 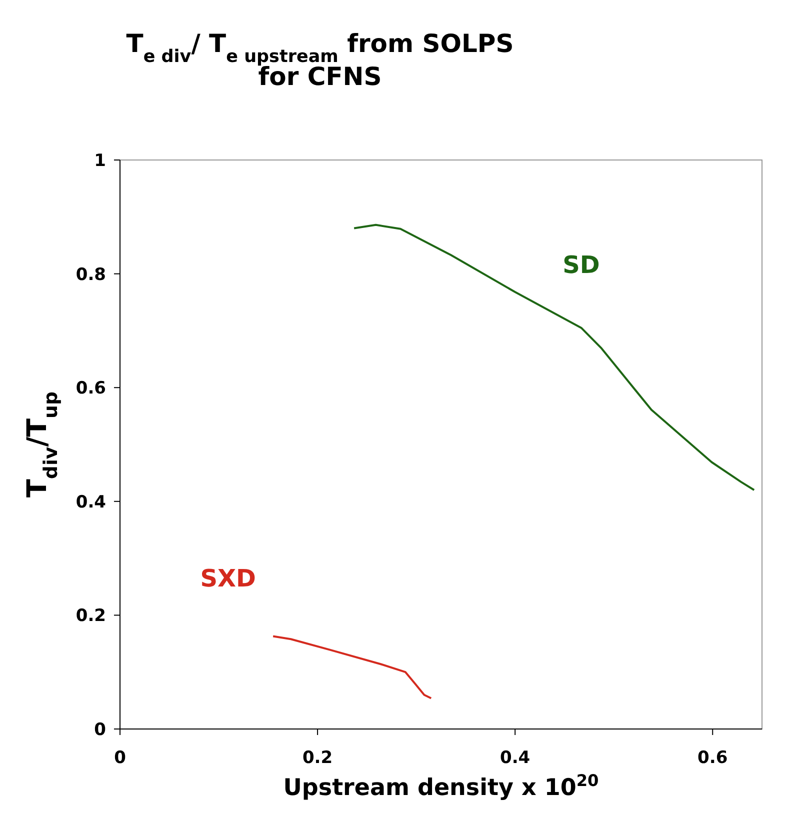 I want to click on line-series, so click(x=352, y=667).